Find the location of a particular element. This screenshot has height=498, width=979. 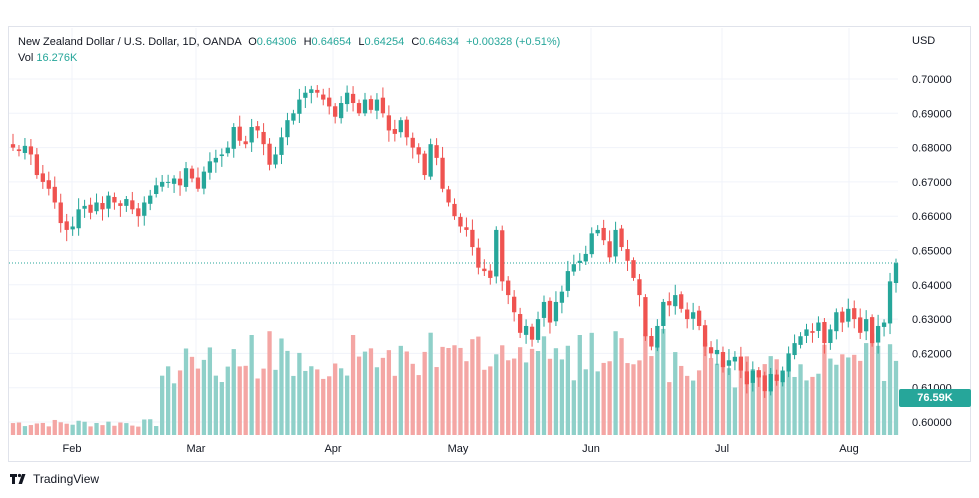

brand-footer: TradingView is located at coordinates (54, 479).